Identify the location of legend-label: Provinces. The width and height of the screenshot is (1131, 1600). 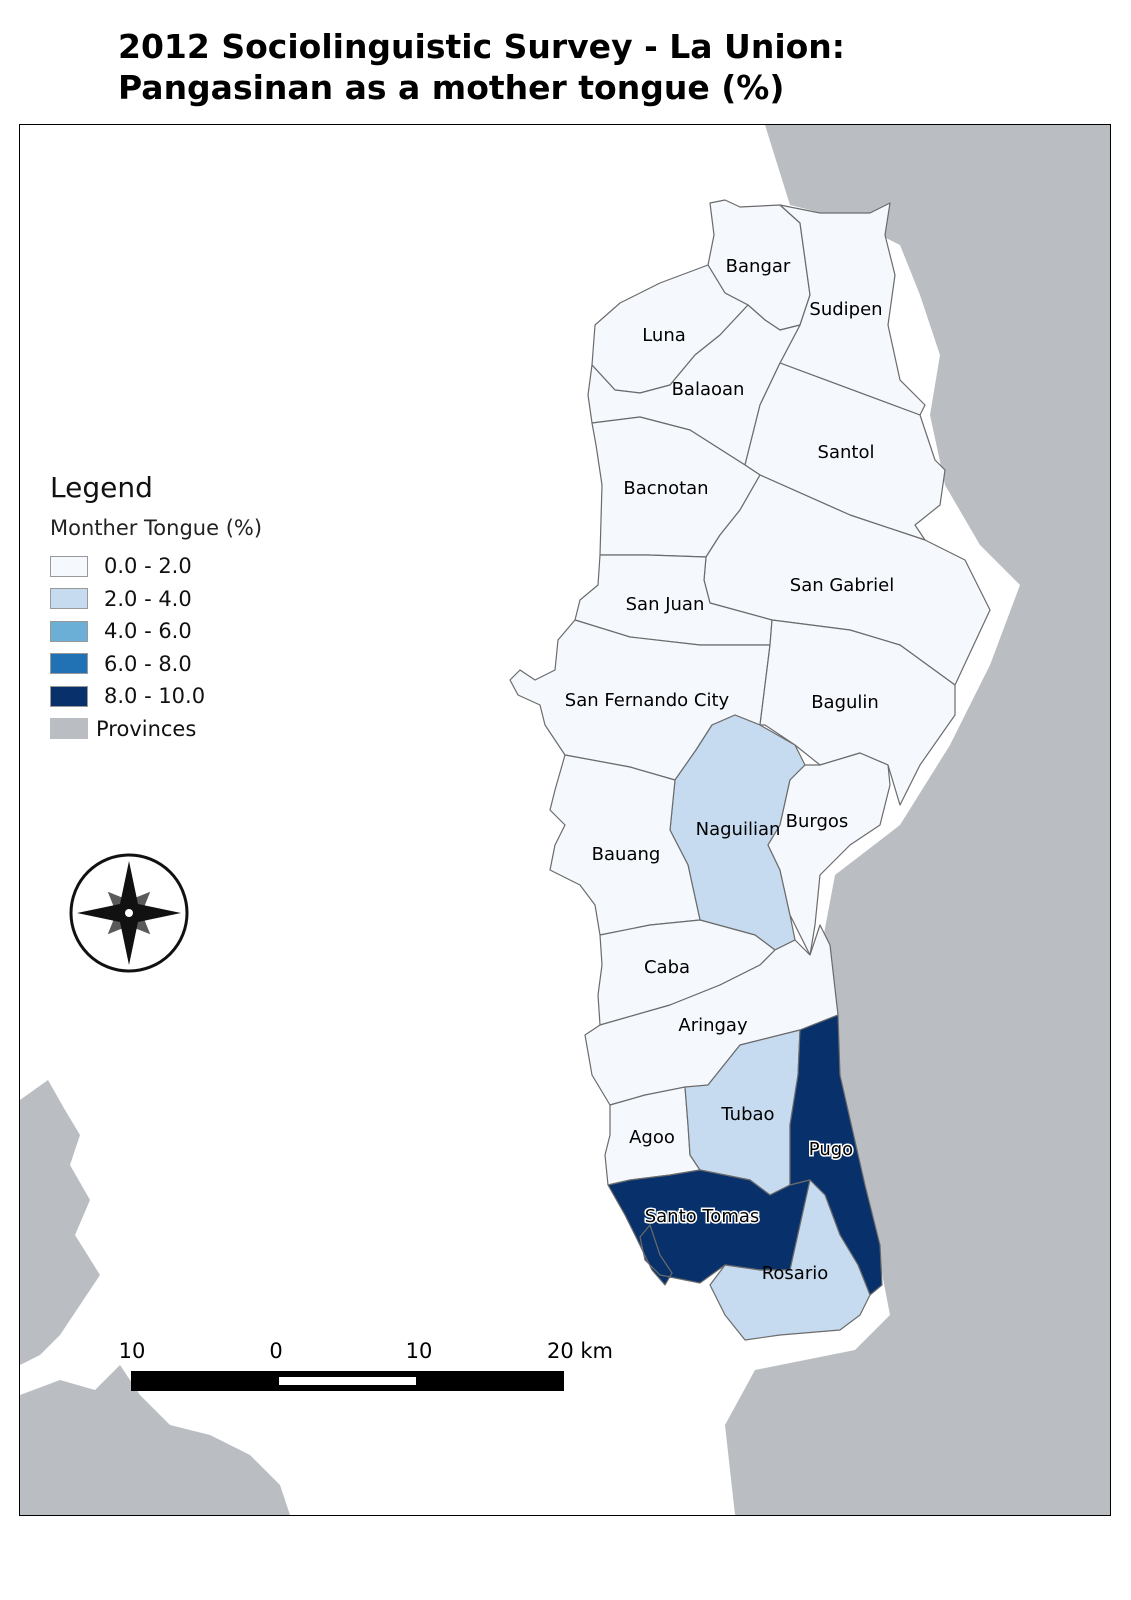
(146, 728).